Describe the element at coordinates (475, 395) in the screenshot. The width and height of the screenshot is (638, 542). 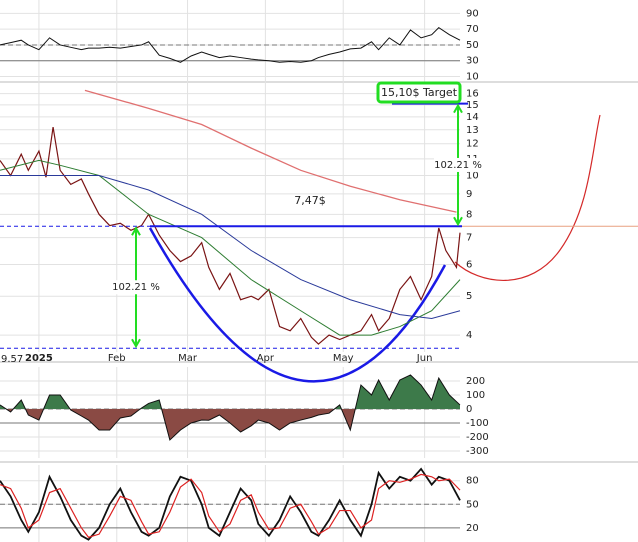
I see `y-tick-label: 100` at that location.